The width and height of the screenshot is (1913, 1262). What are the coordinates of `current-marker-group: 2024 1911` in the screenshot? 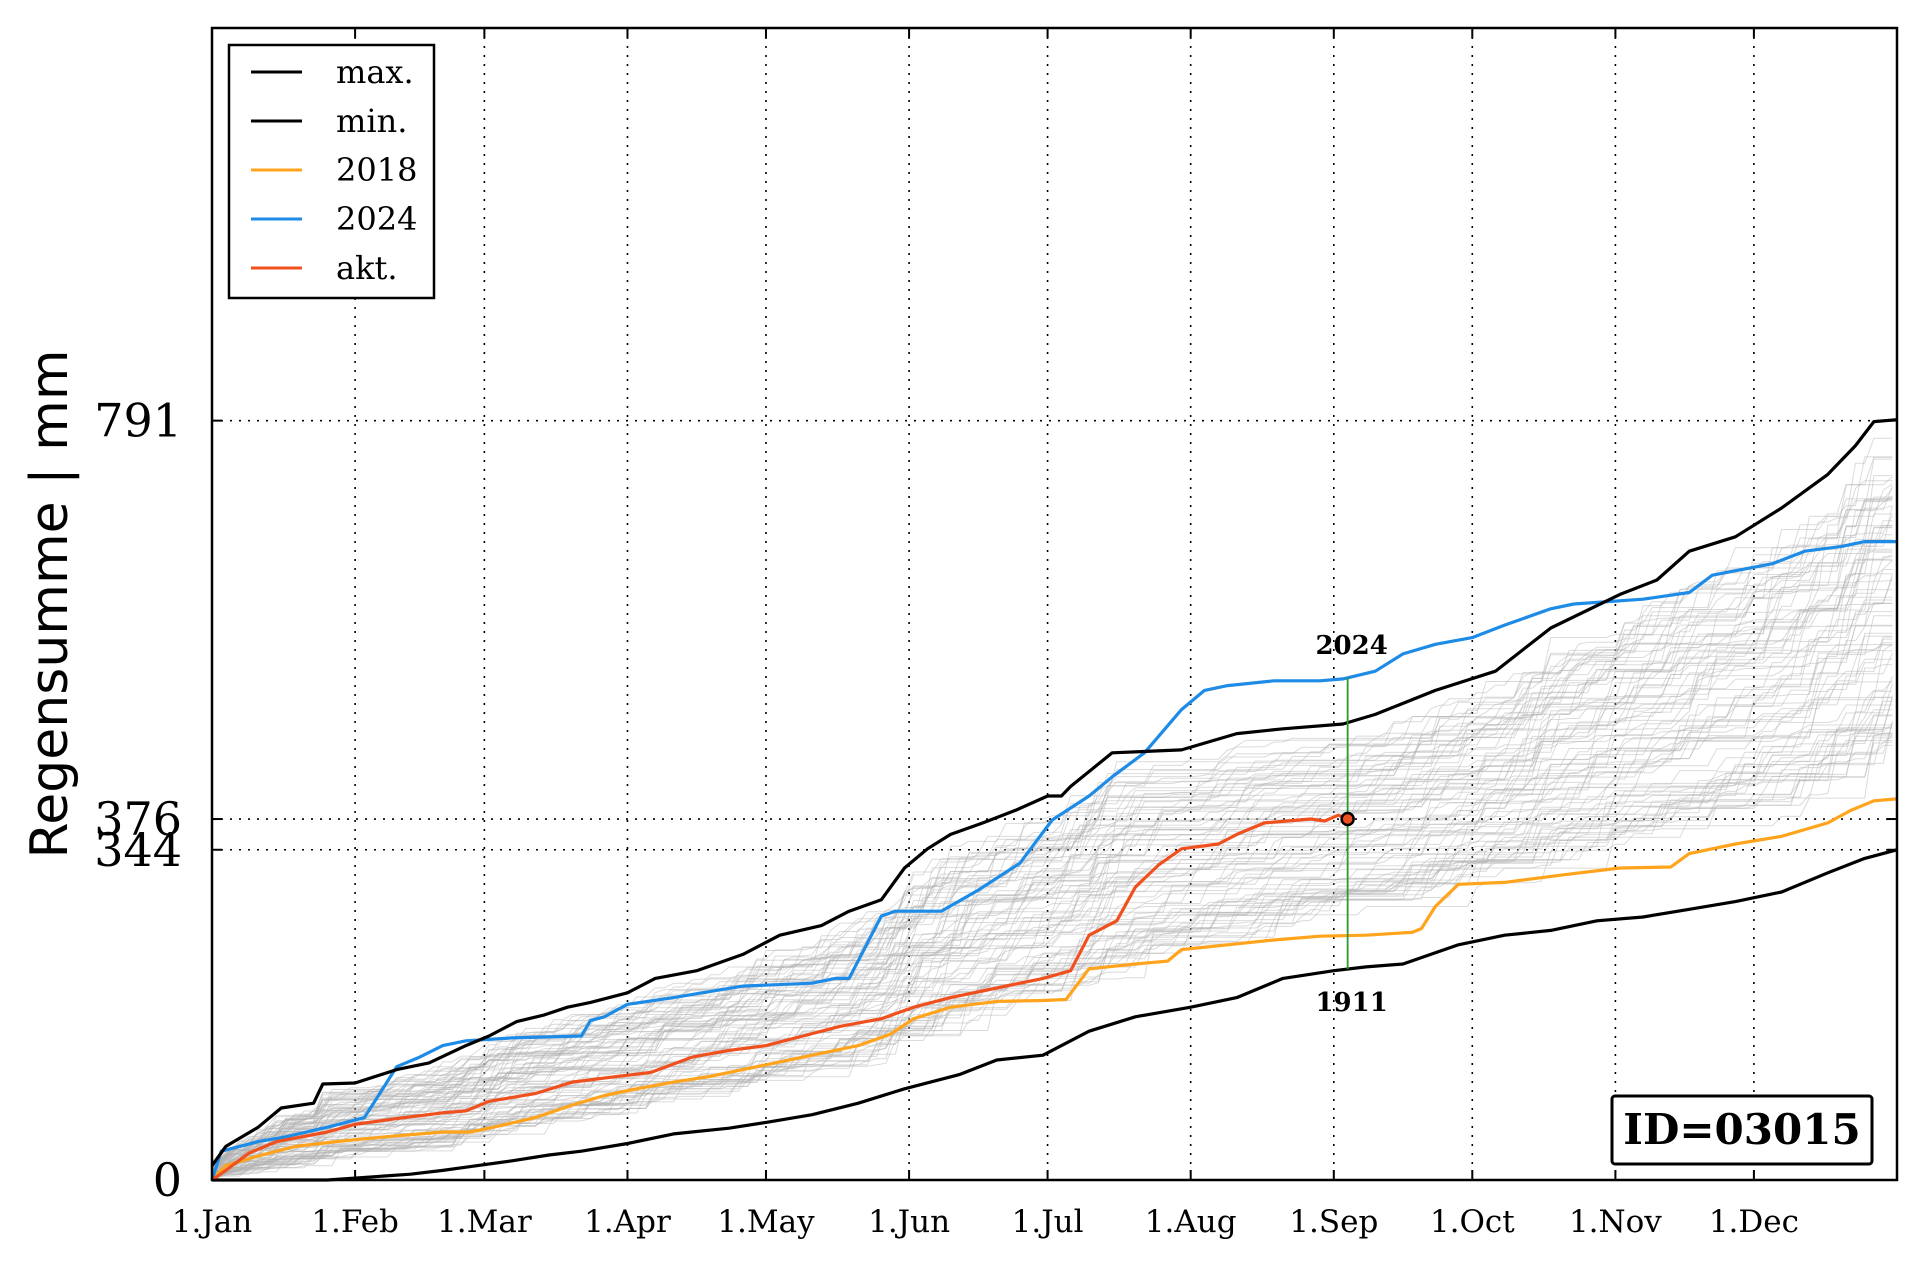 It's located at (1351, 824).